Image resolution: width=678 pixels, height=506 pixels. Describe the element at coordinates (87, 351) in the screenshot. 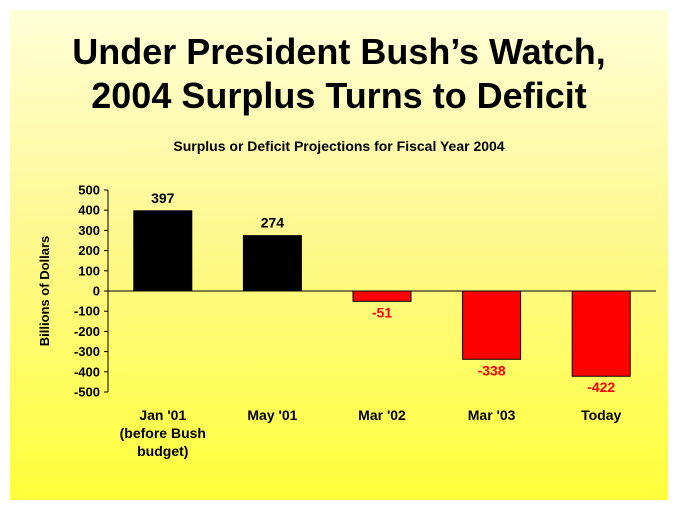

I see `y-tick-label: -300` at that location.